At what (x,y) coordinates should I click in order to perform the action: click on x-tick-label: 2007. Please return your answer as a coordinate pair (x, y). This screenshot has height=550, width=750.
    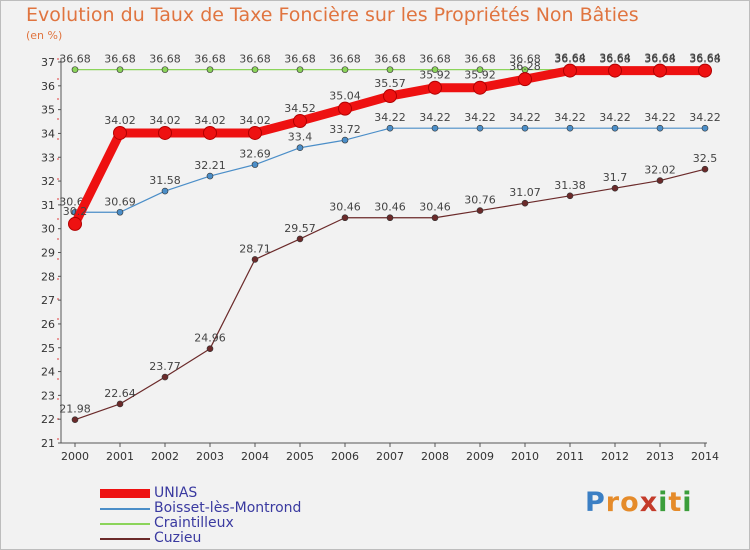
    Looking at the image, I should click on (390, 456).